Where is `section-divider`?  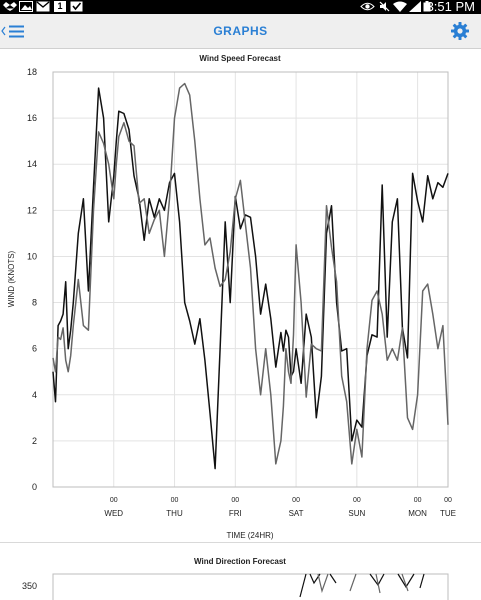
section-divider is located at coordinates (240, 542).